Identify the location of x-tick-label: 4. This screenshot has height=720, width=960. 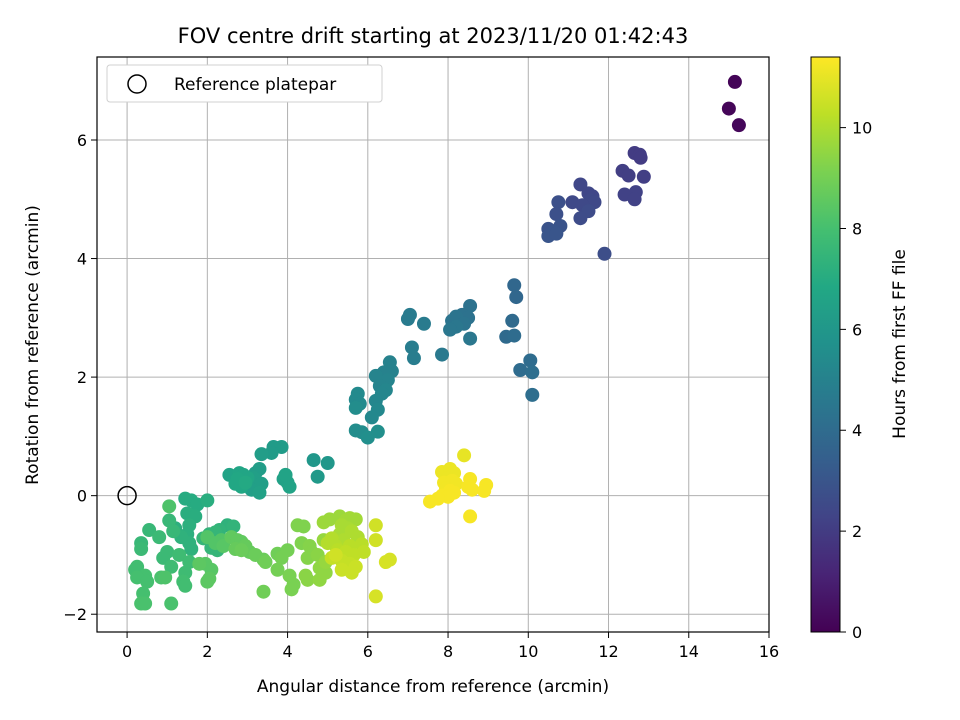
(287, 651).